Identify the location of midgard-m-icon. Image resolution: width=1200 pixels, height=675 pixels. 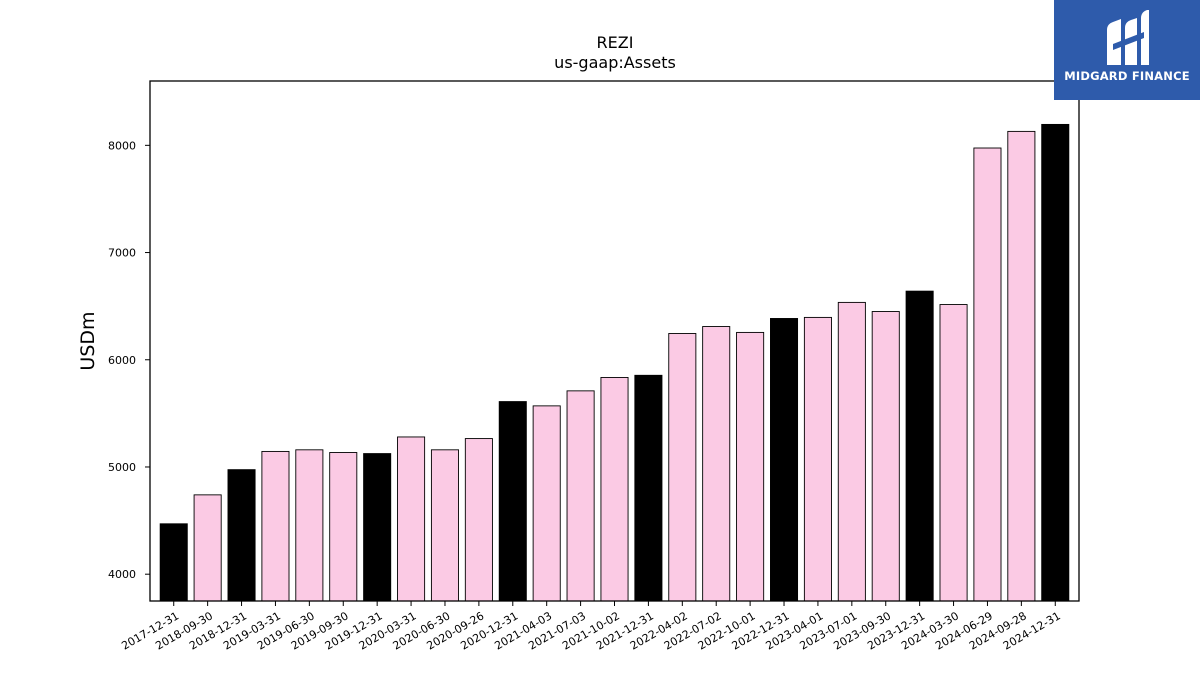
(1128, 37).